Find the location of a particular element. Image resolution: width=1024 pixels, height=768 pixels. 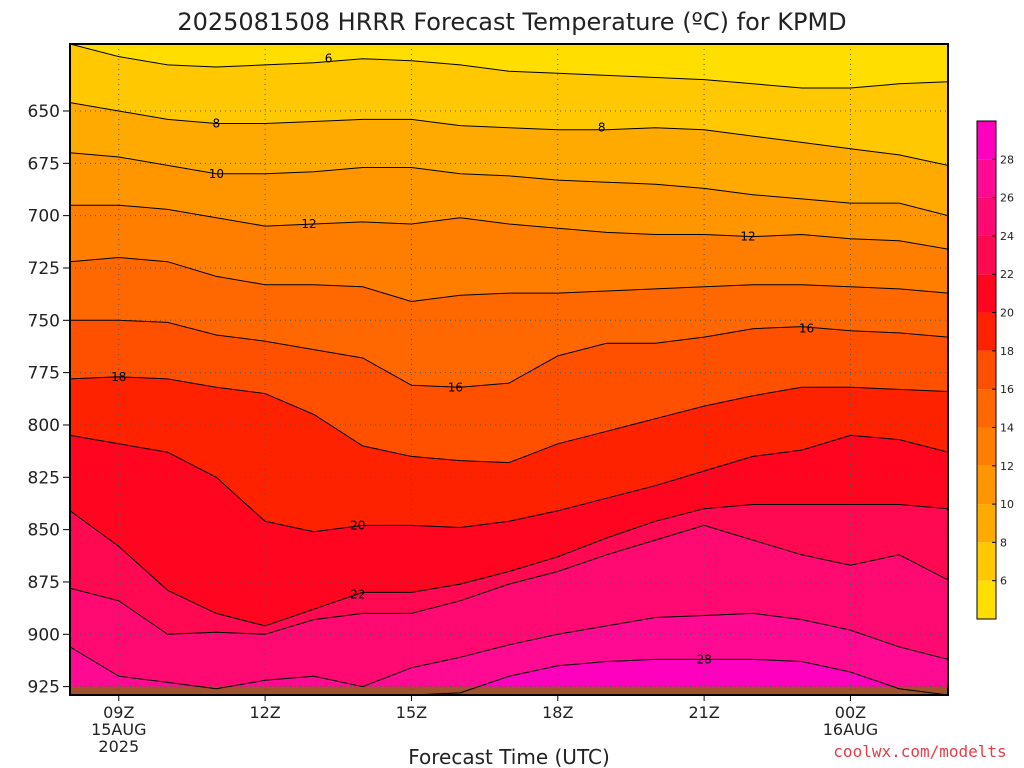

colorbar: 6 8 10 12 14 16 18 20 22 24 26 28 is located at coordinates (995, 370).